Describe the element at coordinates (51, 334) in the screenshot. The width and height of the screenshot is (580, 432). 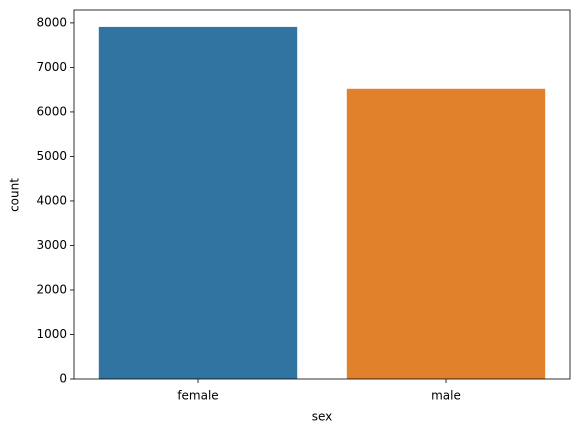
I see `y-tick-label: 1000` at that location.